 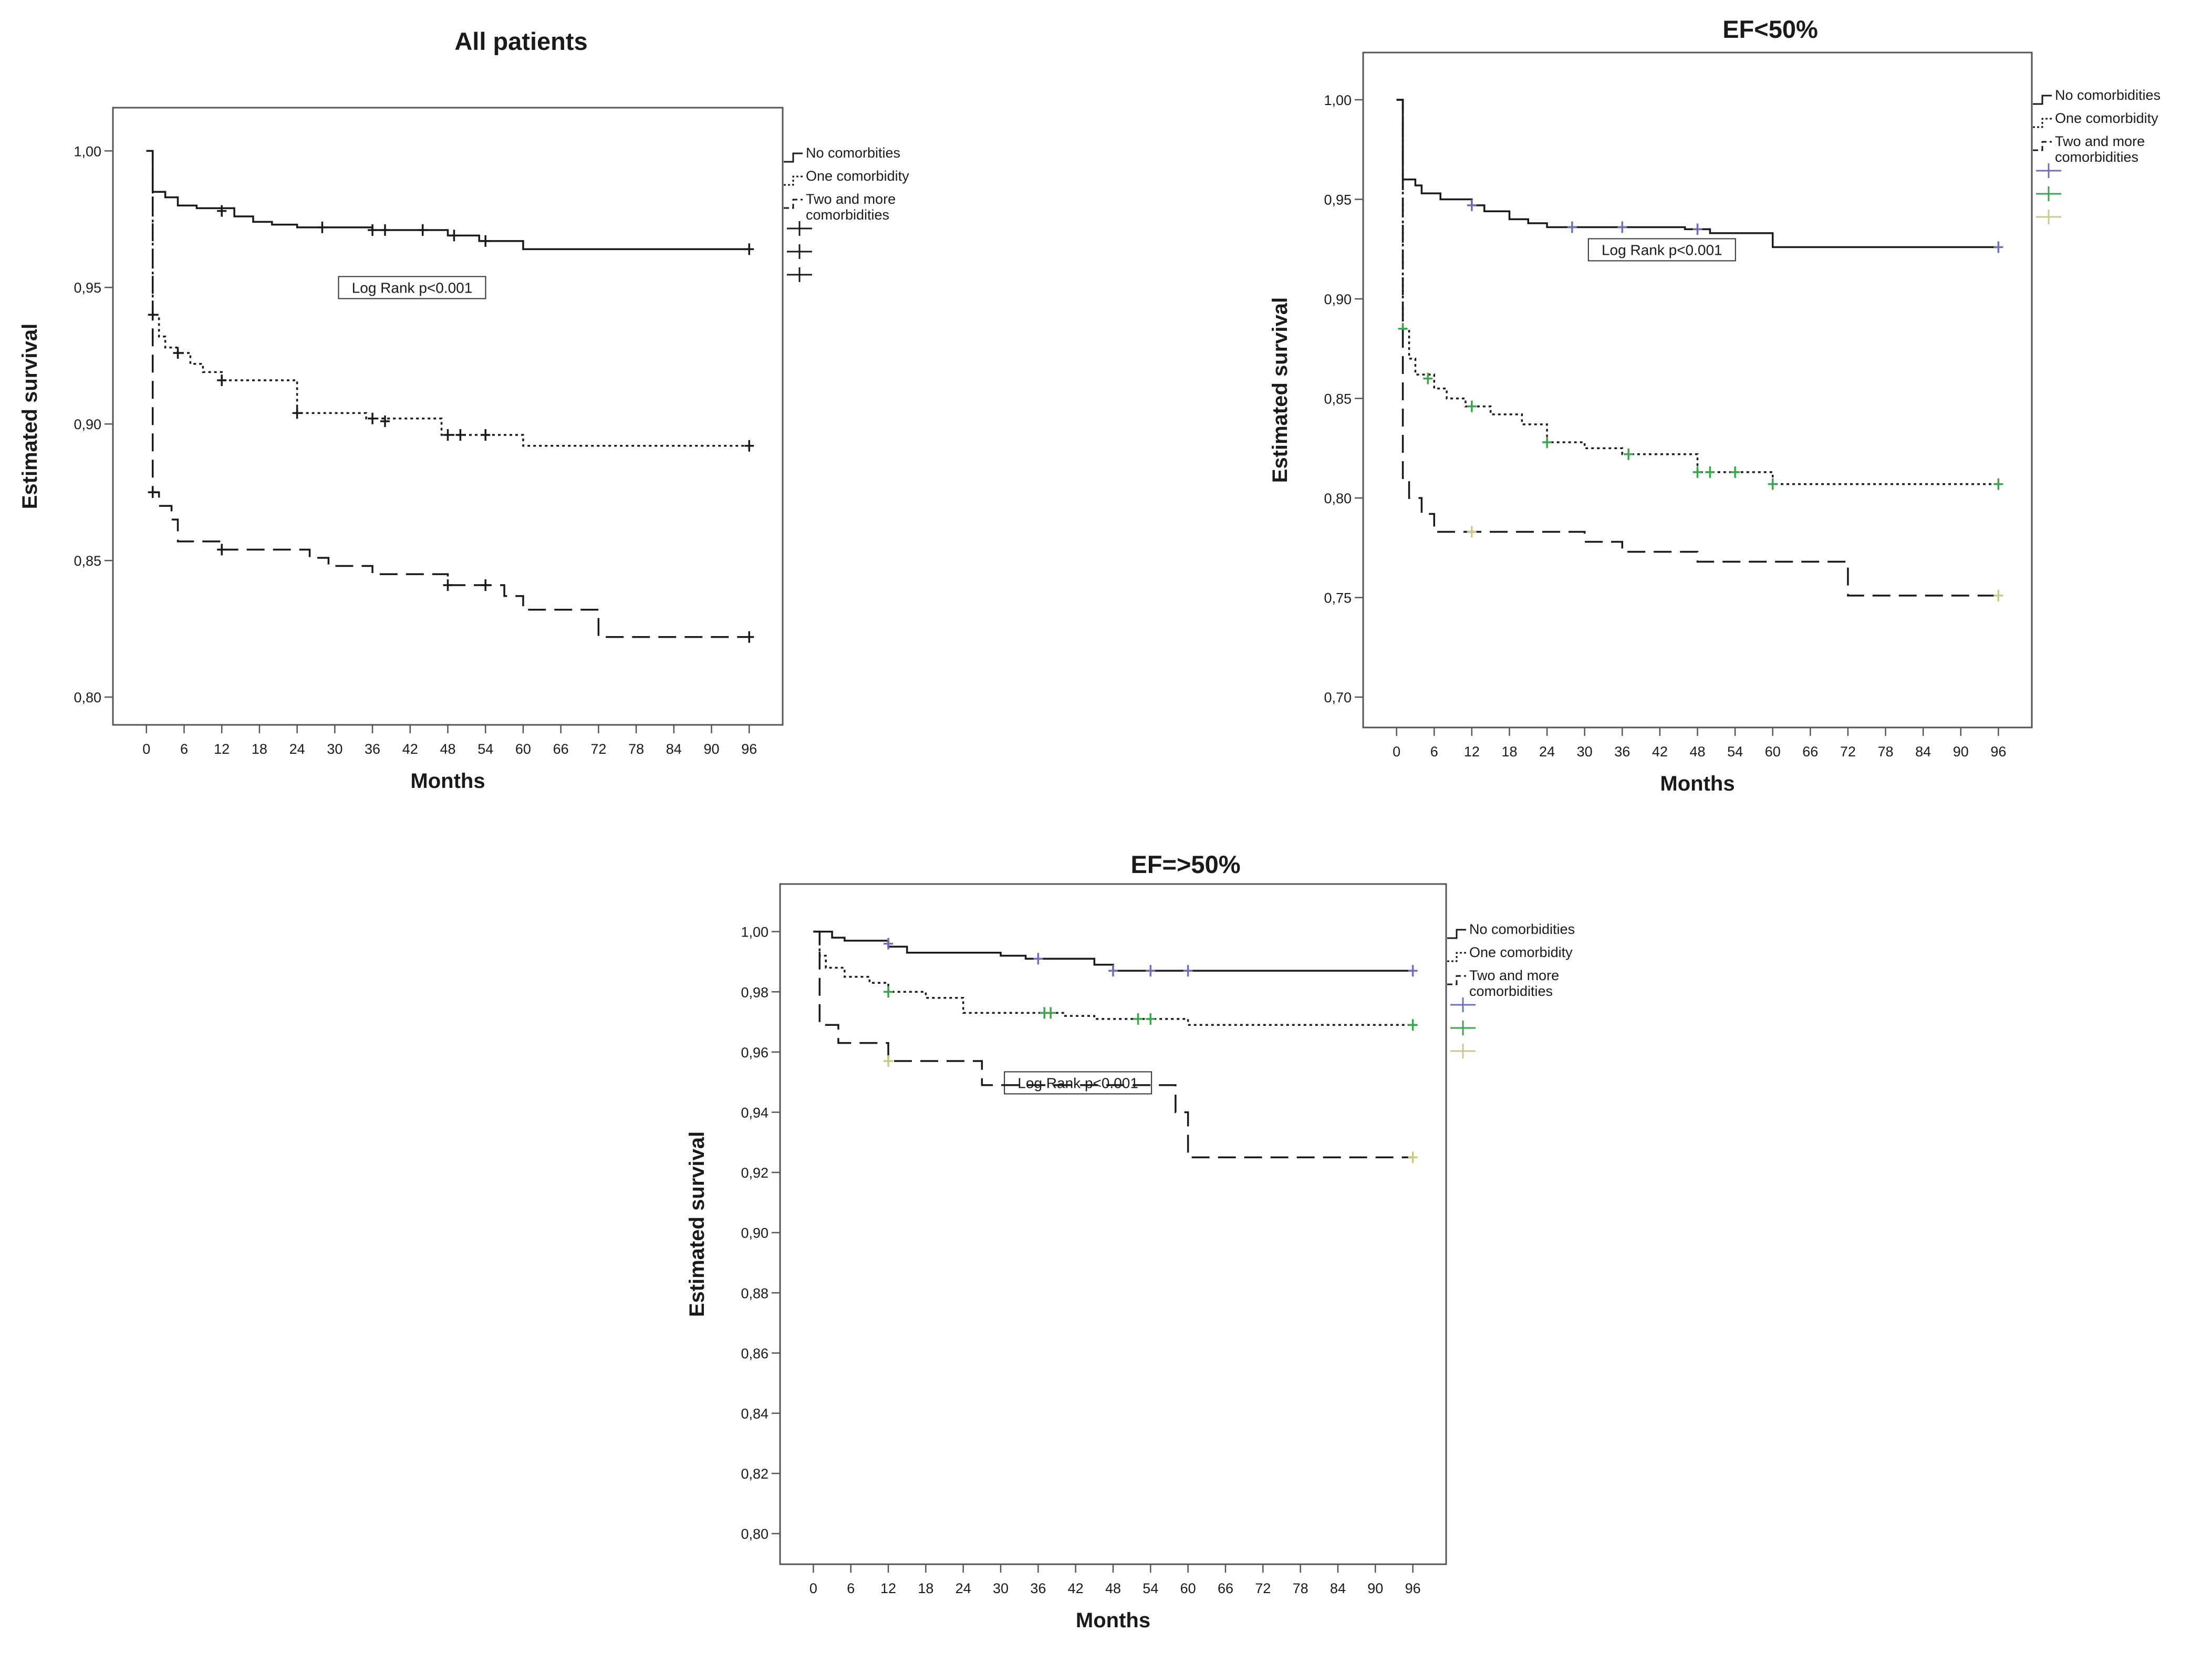 I want to click on legend-label-line: Two and more, so click(x=2100, y=141).